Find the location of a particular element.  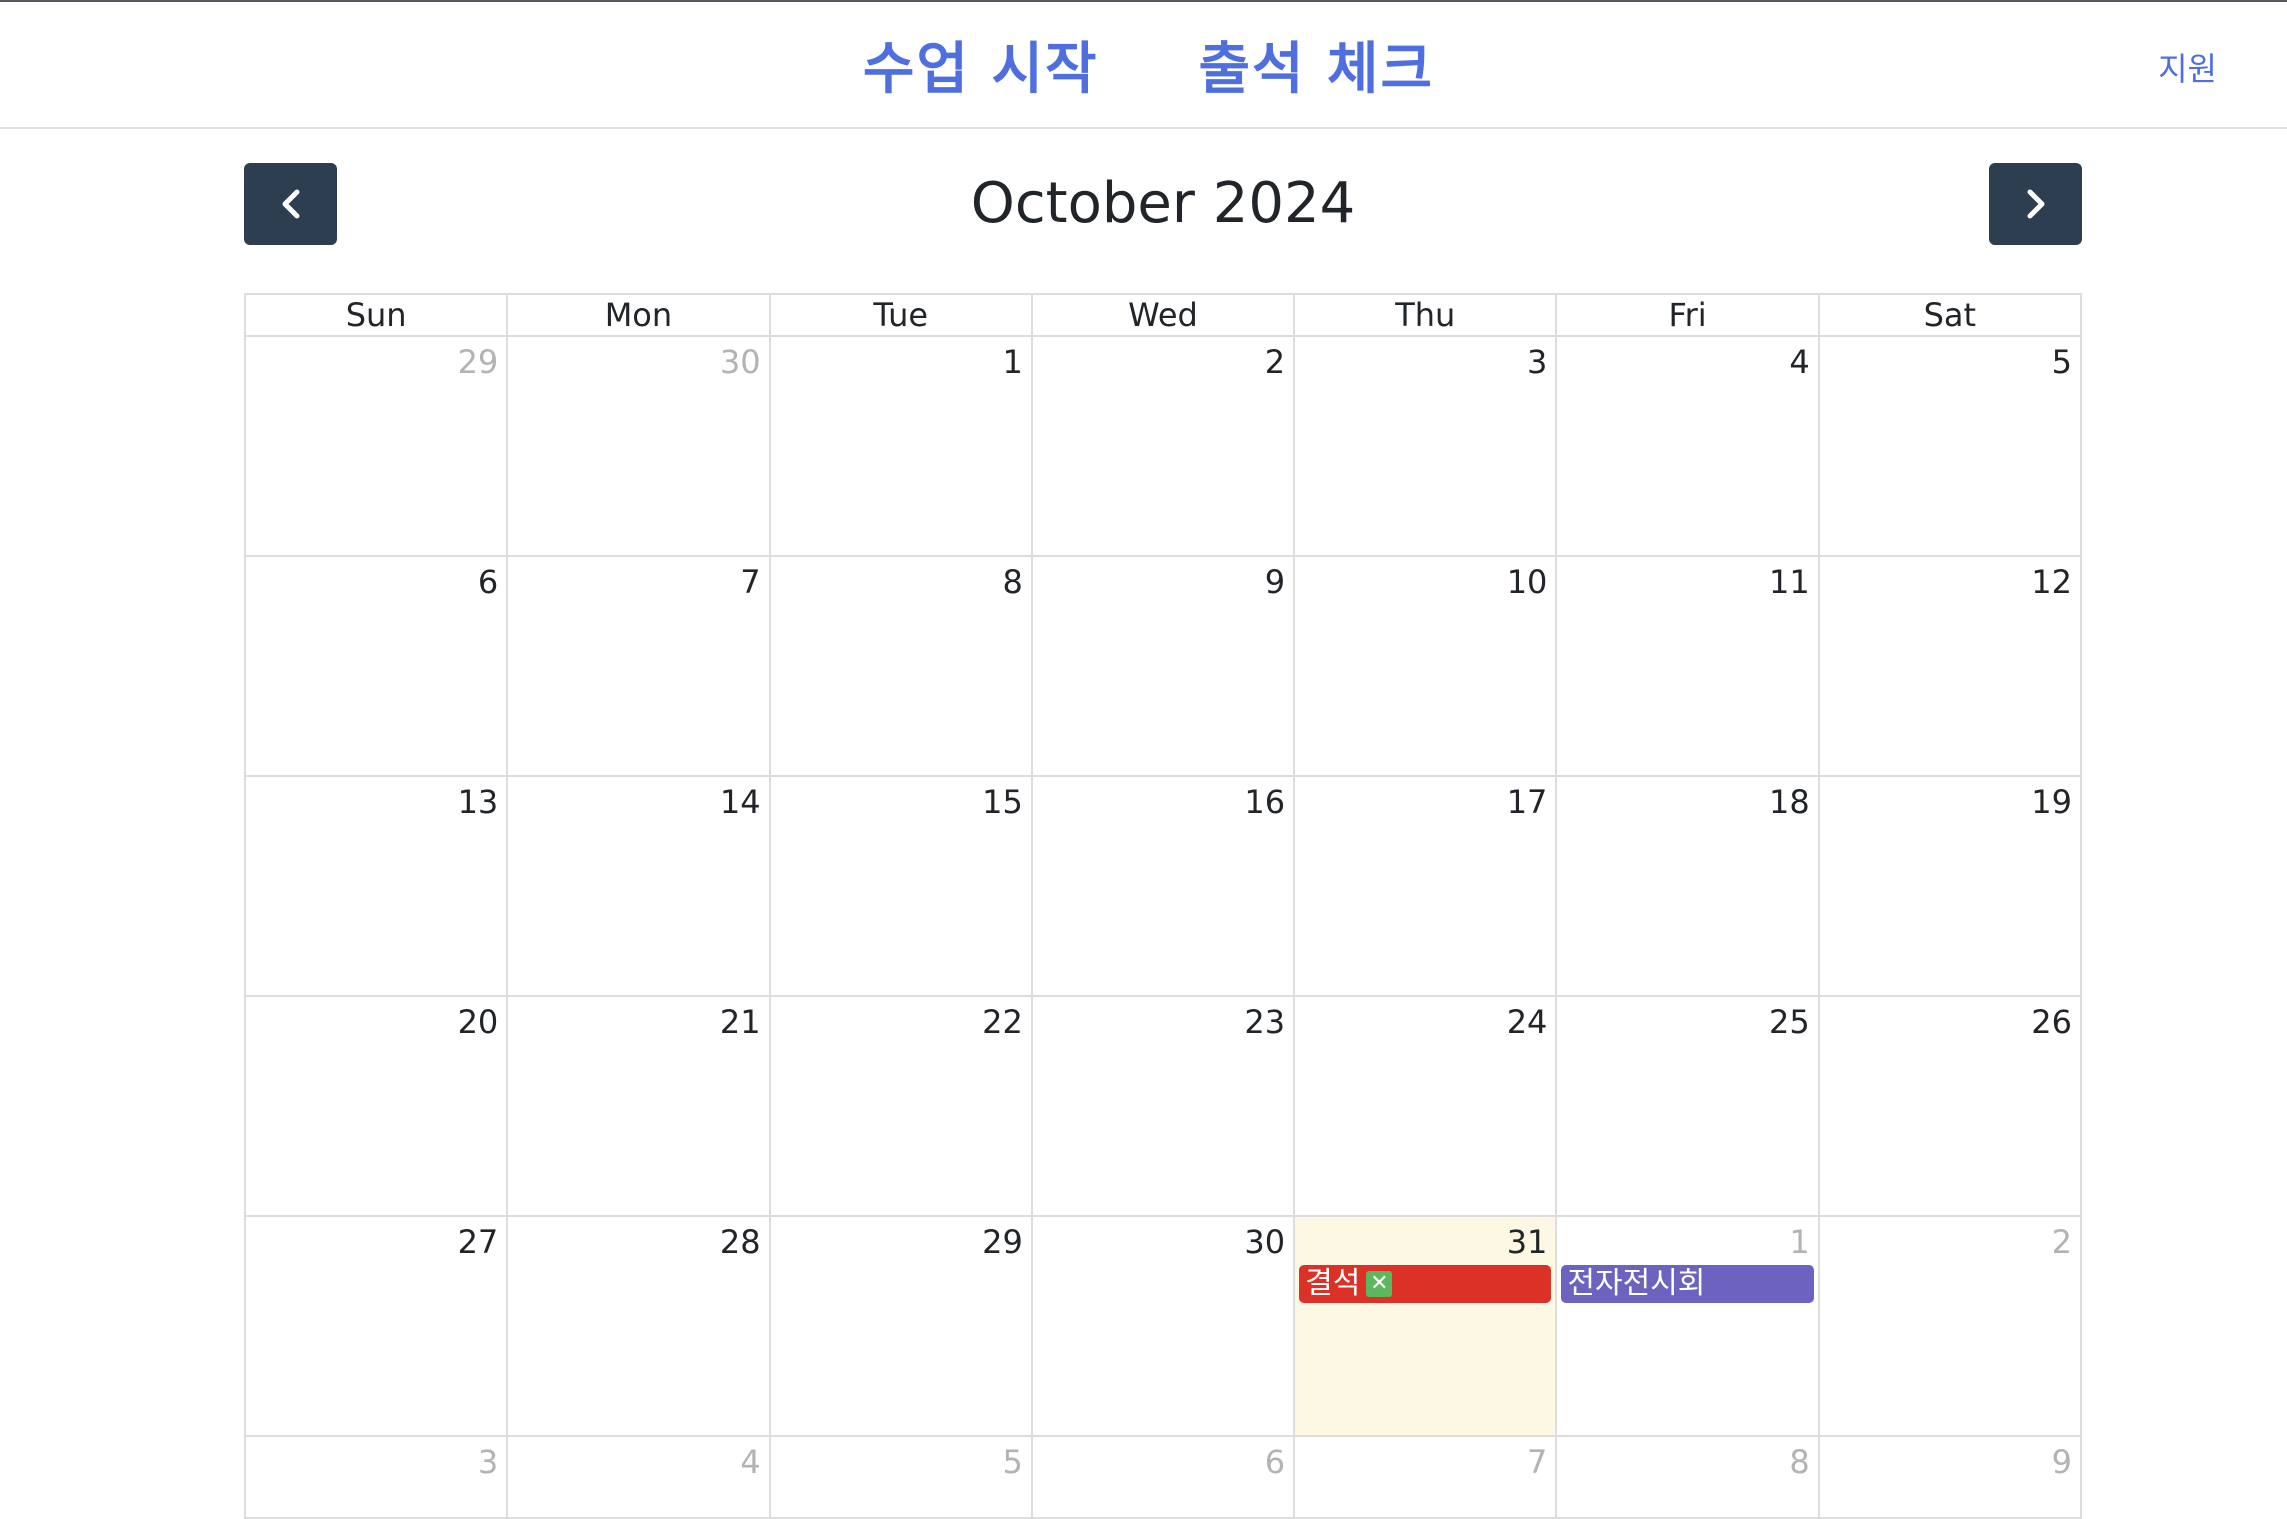

main-nav: 수업 시작 출석 체크 is located at coordinates (1143, 64).